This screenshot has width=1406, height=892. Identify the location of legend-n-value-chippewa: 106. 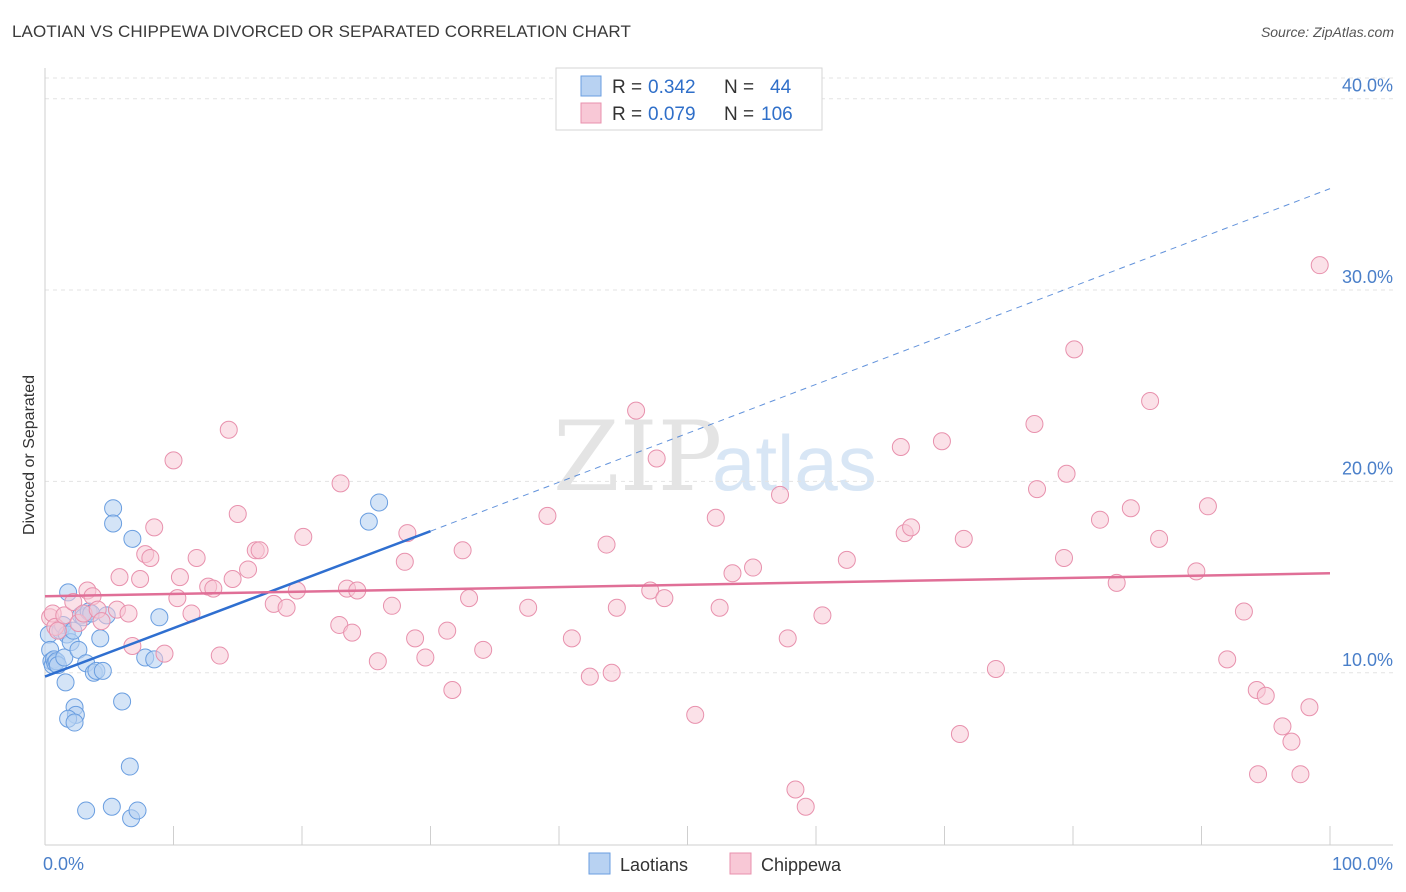
(777, 114).